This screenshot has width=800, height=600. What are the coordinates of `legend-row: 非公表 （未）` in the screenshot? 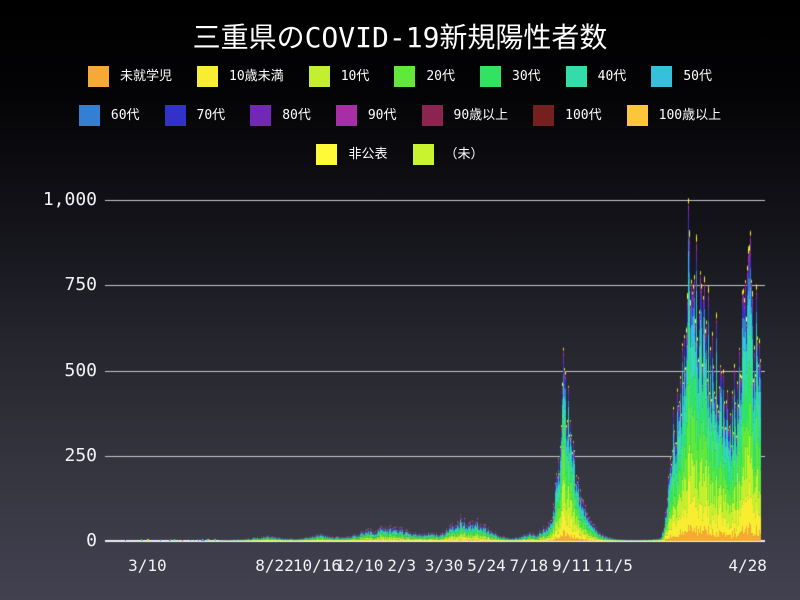 It's located at (400, 154).